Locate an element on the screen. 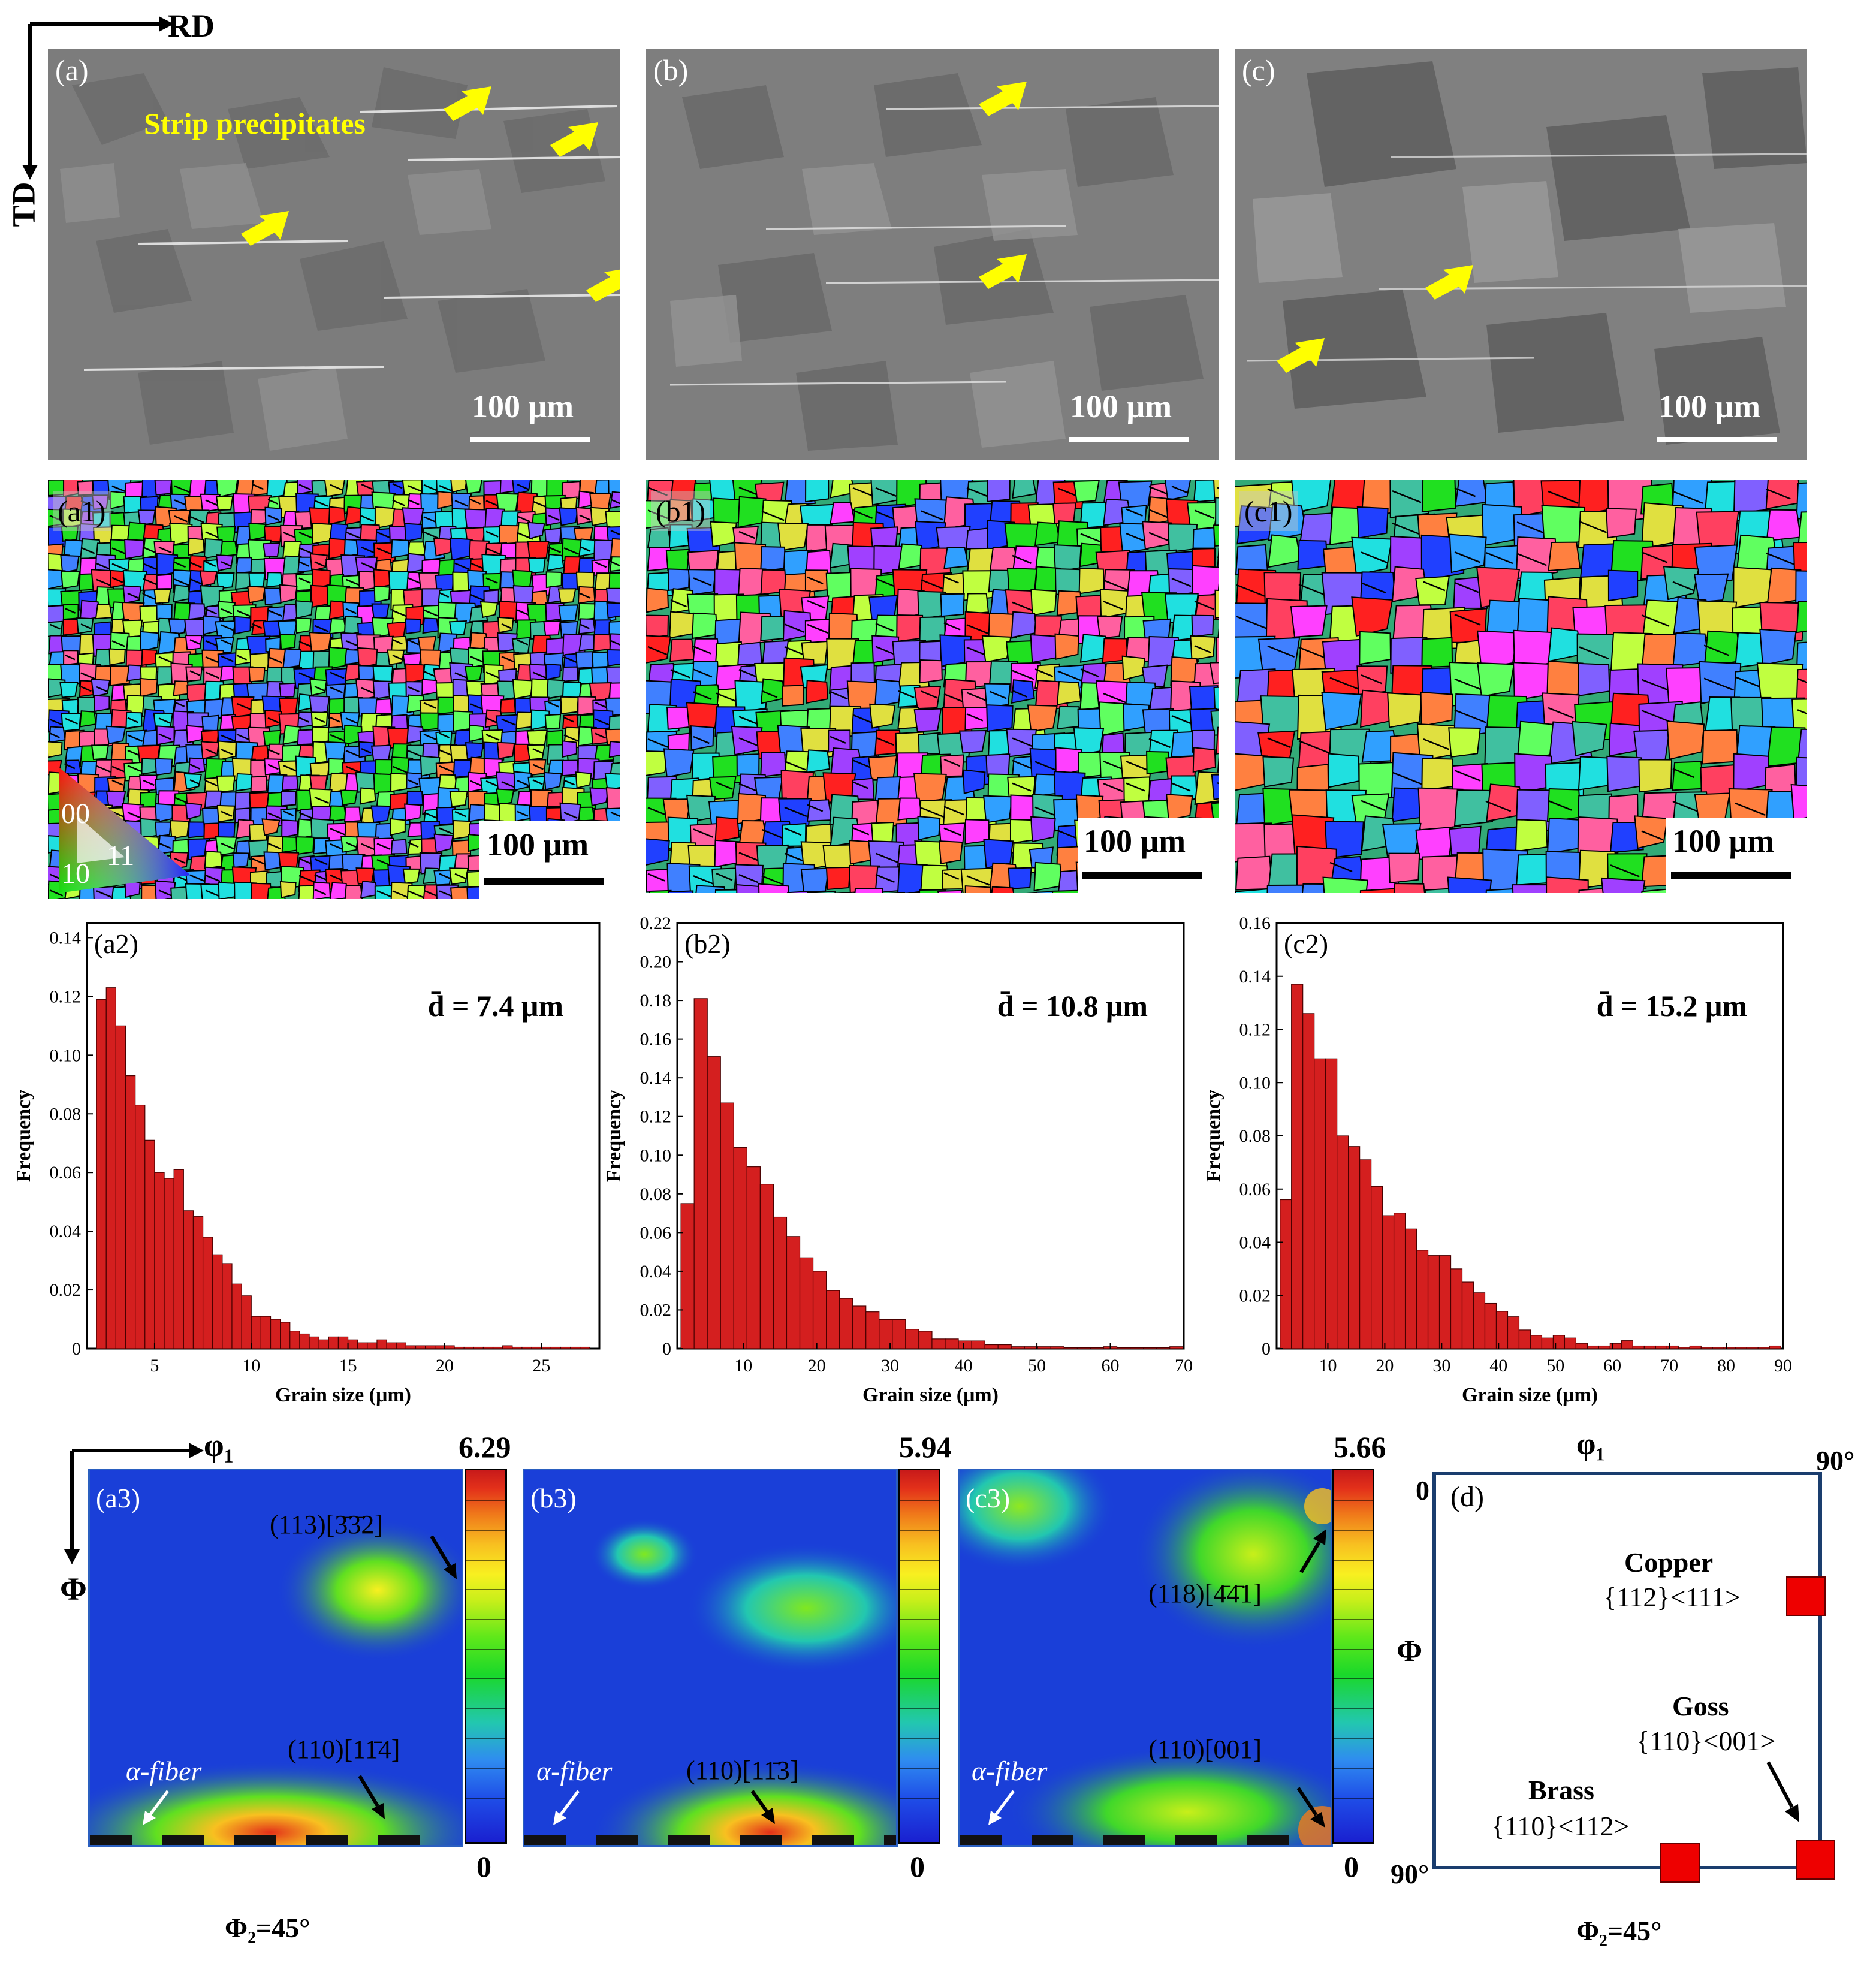 The height and width of the screenshot is (1963, 1876). y-tick-label: 0 is located at coordinates (666, 1349).